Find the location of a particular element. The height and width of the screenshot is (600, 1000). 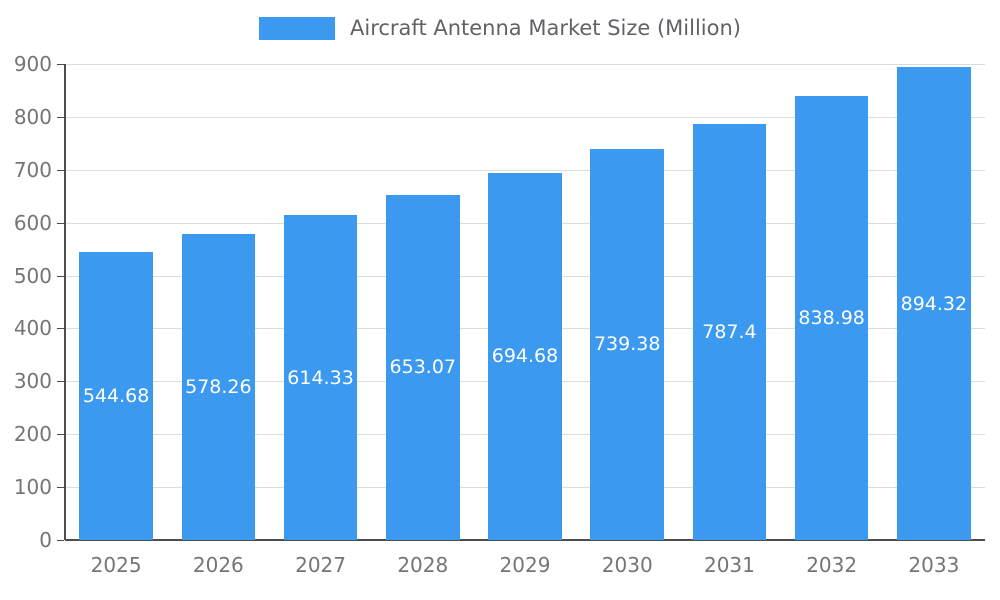

bar-value-label-2029: 694.68 is located at coordinates (525, 356).